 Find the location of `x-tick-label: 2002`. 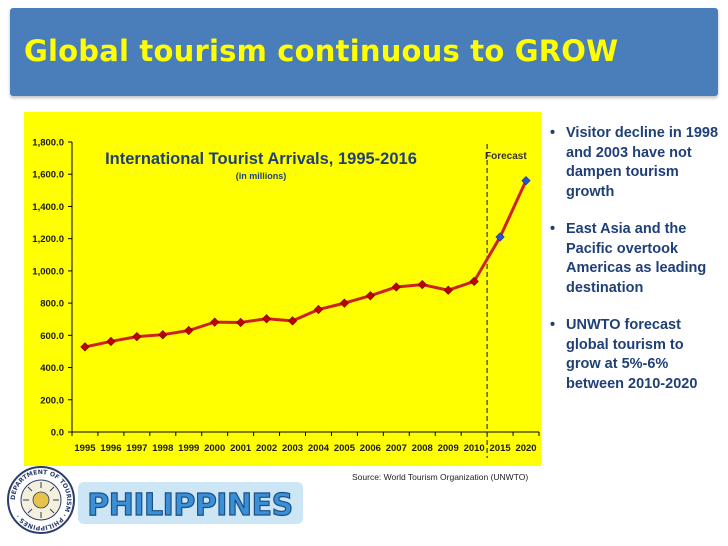

x-tick-label: 2002 is located at coordinates (266, 448).